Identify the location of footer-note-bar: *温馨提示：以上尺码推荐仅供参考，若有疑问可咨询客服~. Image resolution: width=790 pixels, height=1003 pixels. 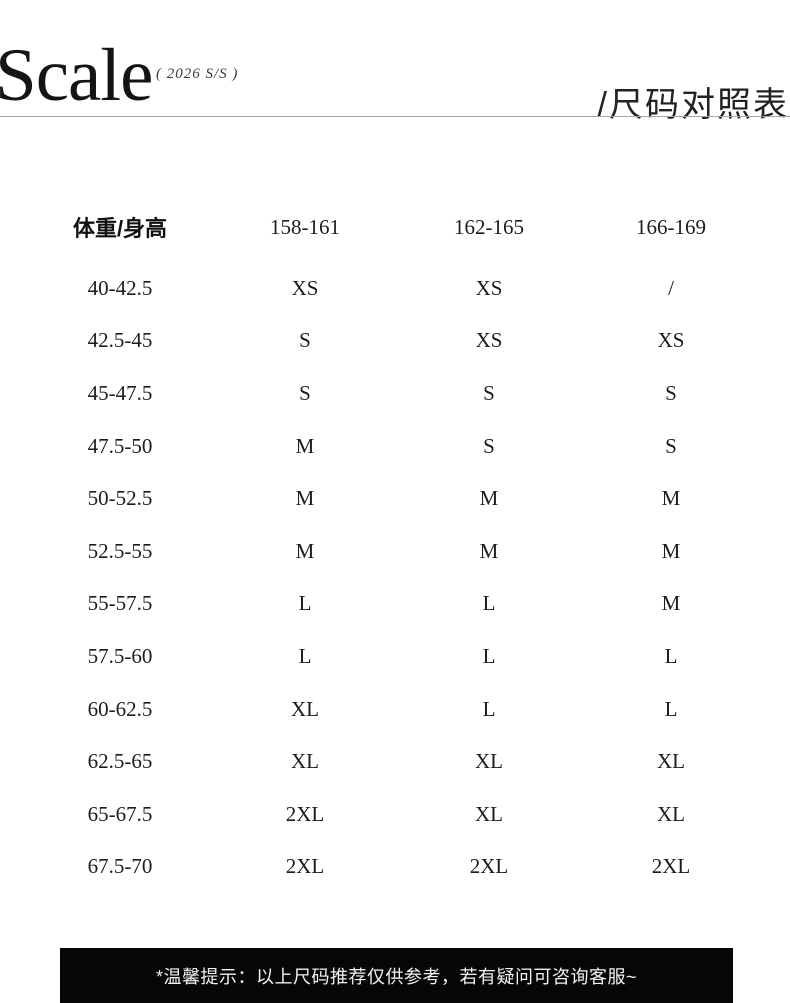
(396, 975).